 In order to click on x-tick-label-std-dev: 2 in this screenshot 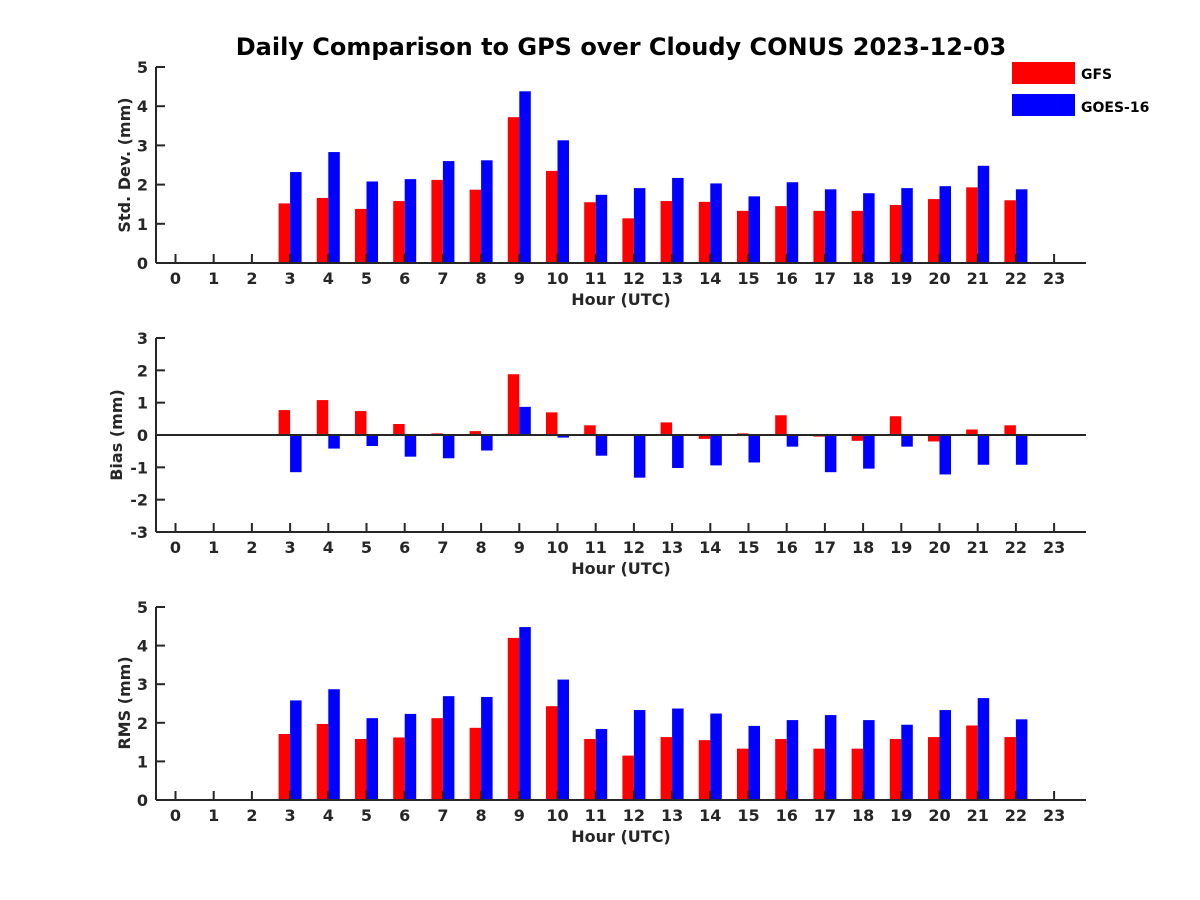, I will do `click(251, 278)`.